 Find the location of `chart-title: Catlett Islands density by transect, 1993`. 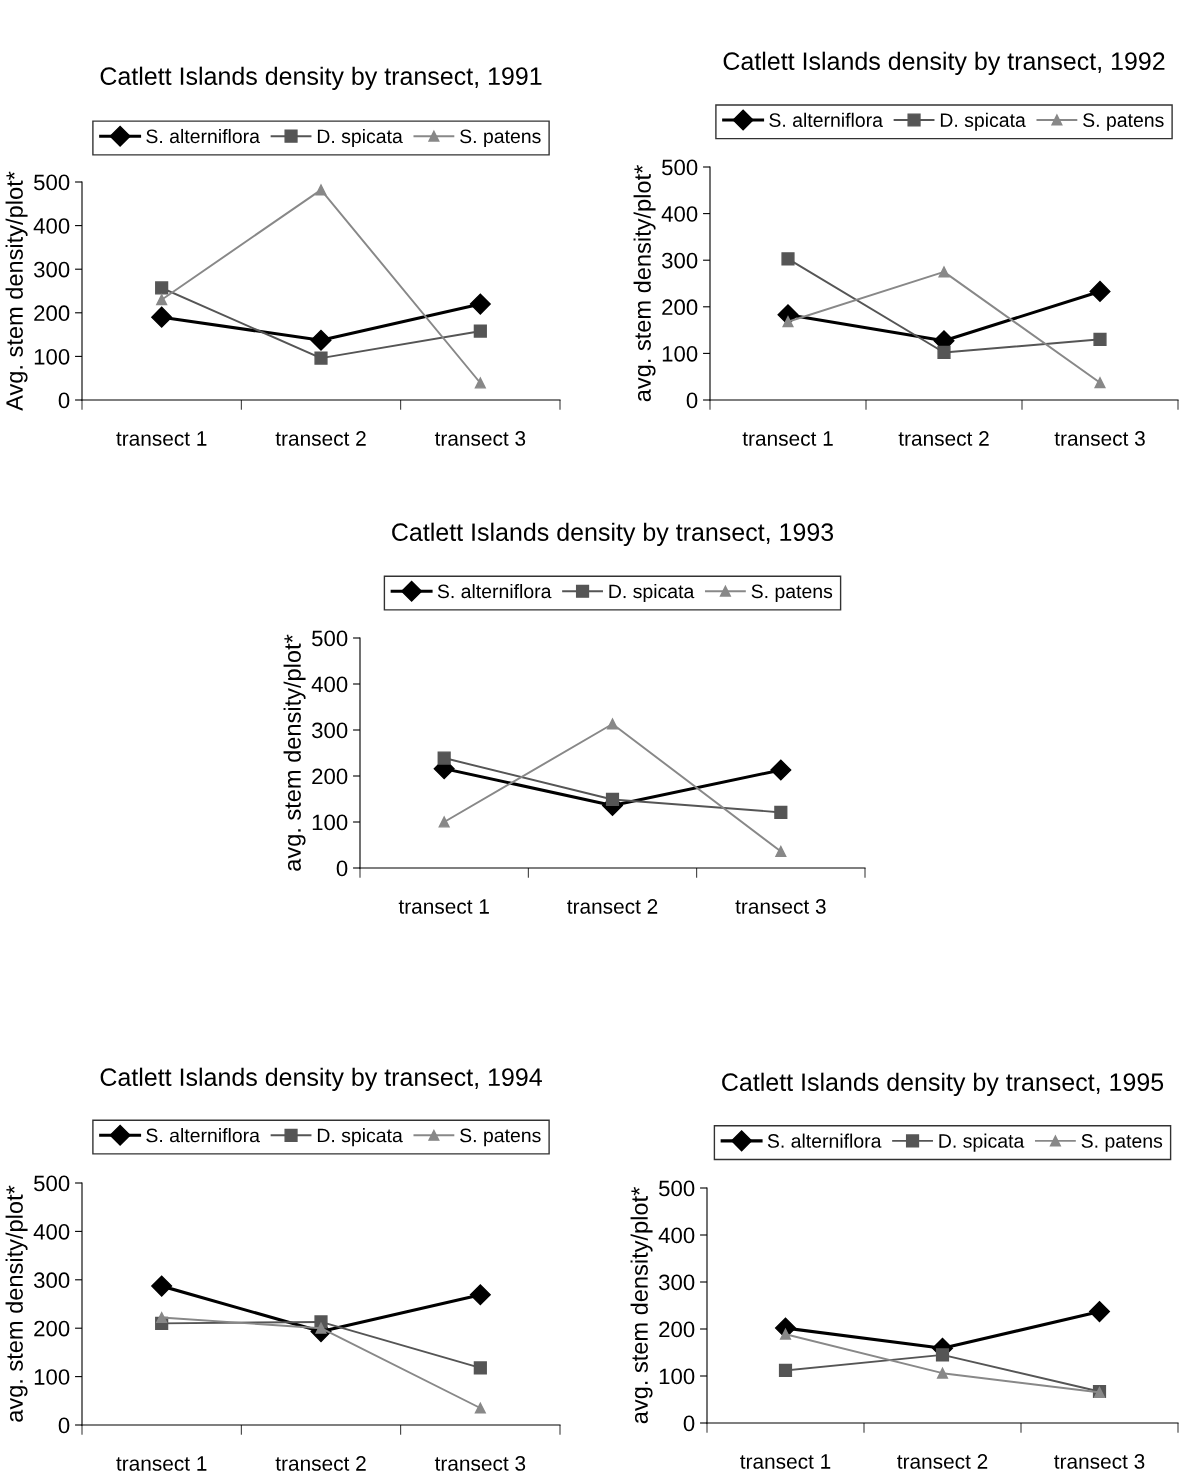

chart-title: Catlett Islands density by transect, 1993 is located at coordinates (613, 534).